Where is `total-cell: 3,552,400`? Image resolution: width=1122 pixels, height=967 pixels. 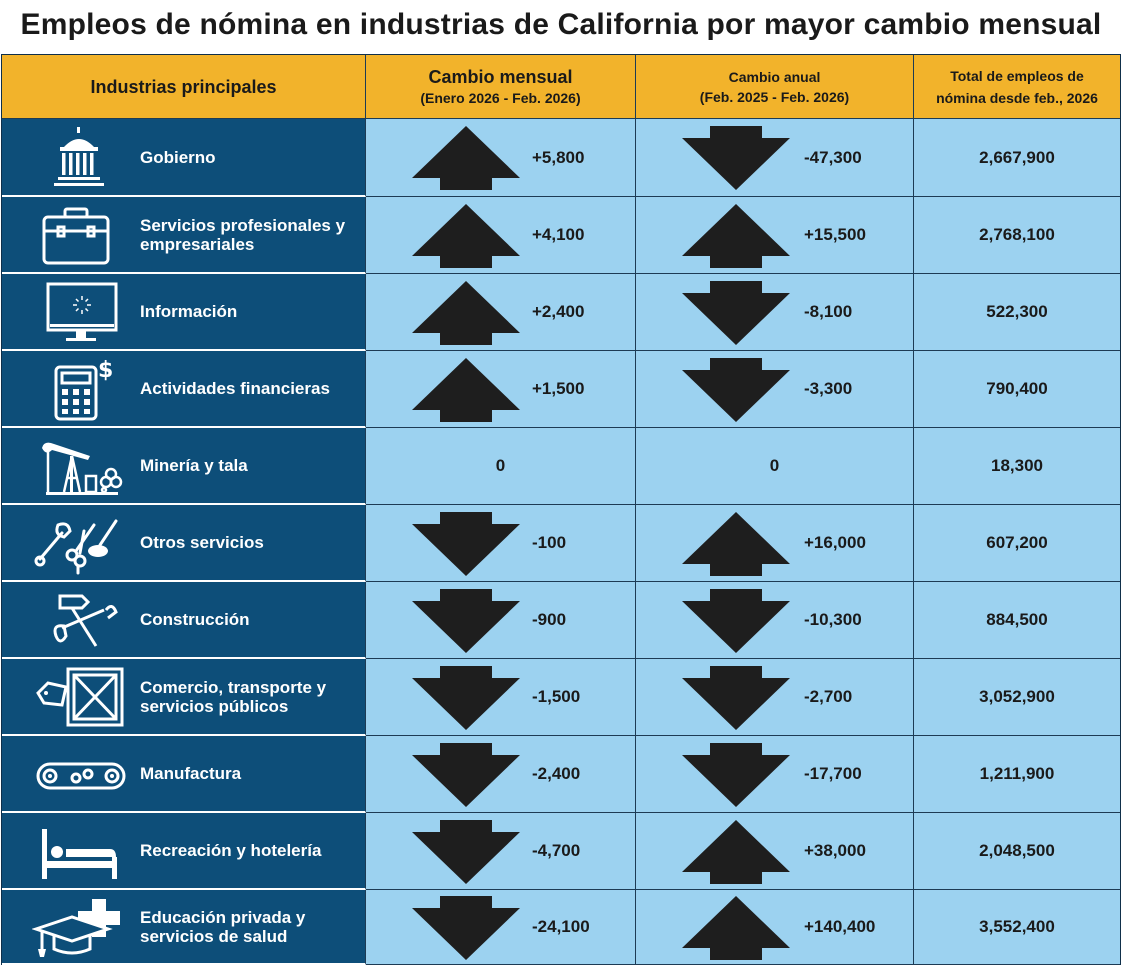 total-cell: 3,552,400 is located at coordinates (1017, 927).